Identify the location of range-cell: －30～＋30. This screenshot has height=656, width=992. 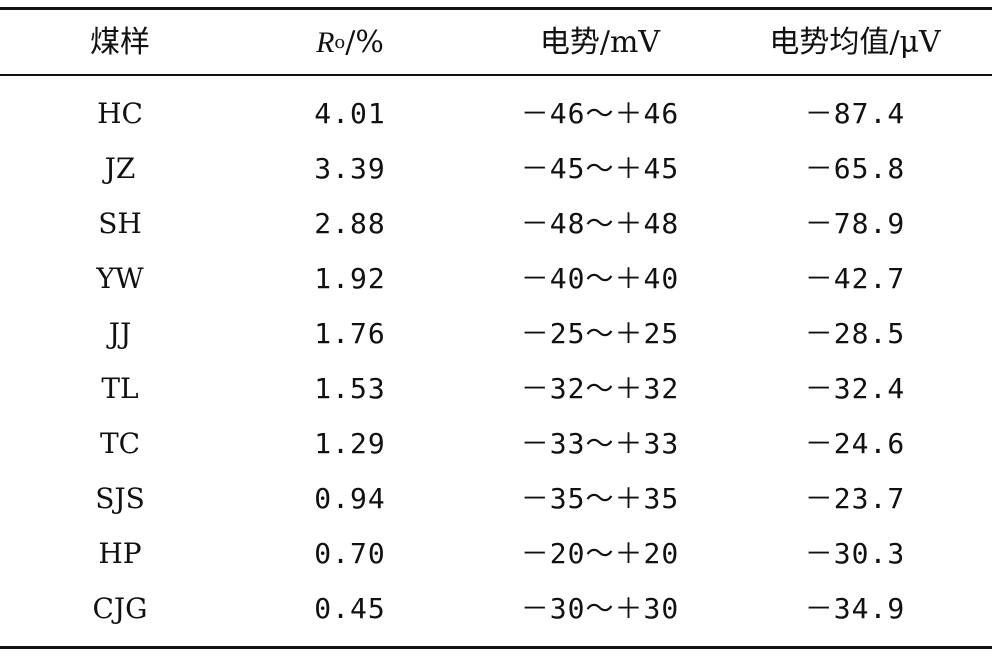
(600, 608).